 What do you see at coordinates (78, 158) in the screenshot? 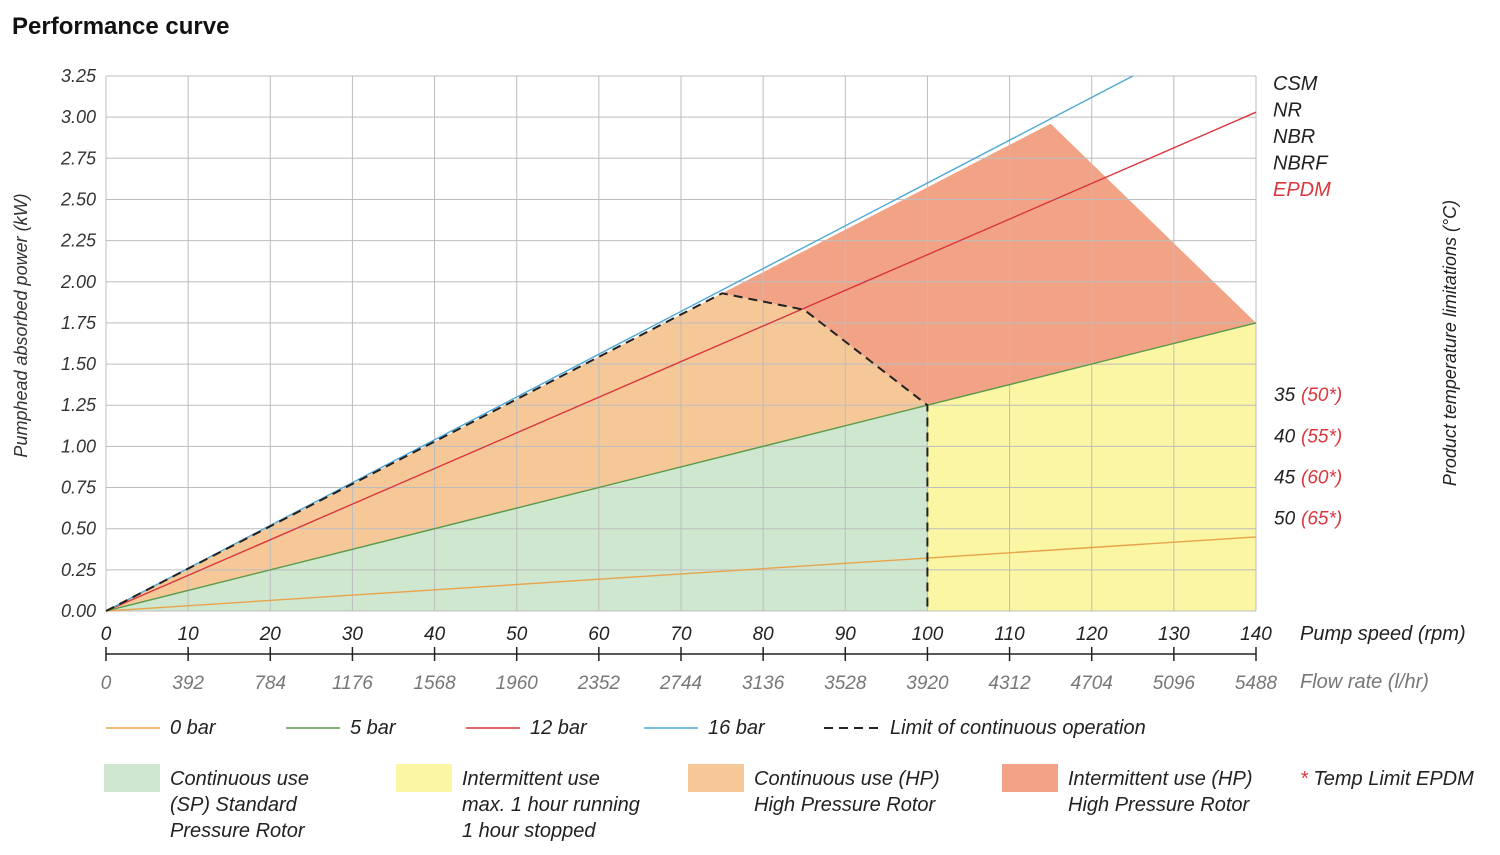
I see `y-tick-label: 2.75` at bounding box center [78, 158].